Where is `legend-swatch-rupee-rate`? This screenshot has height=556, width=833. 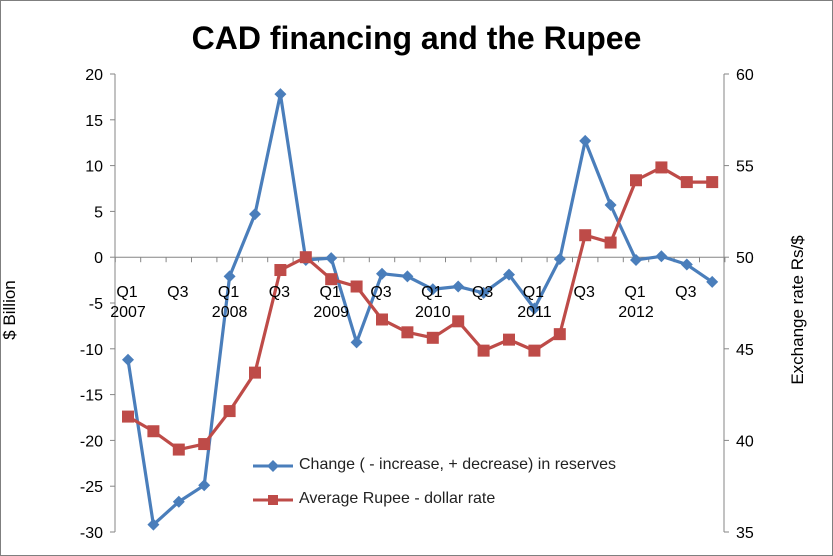
legend-swatch-rupee-rate is located at coordinates (273, 500).